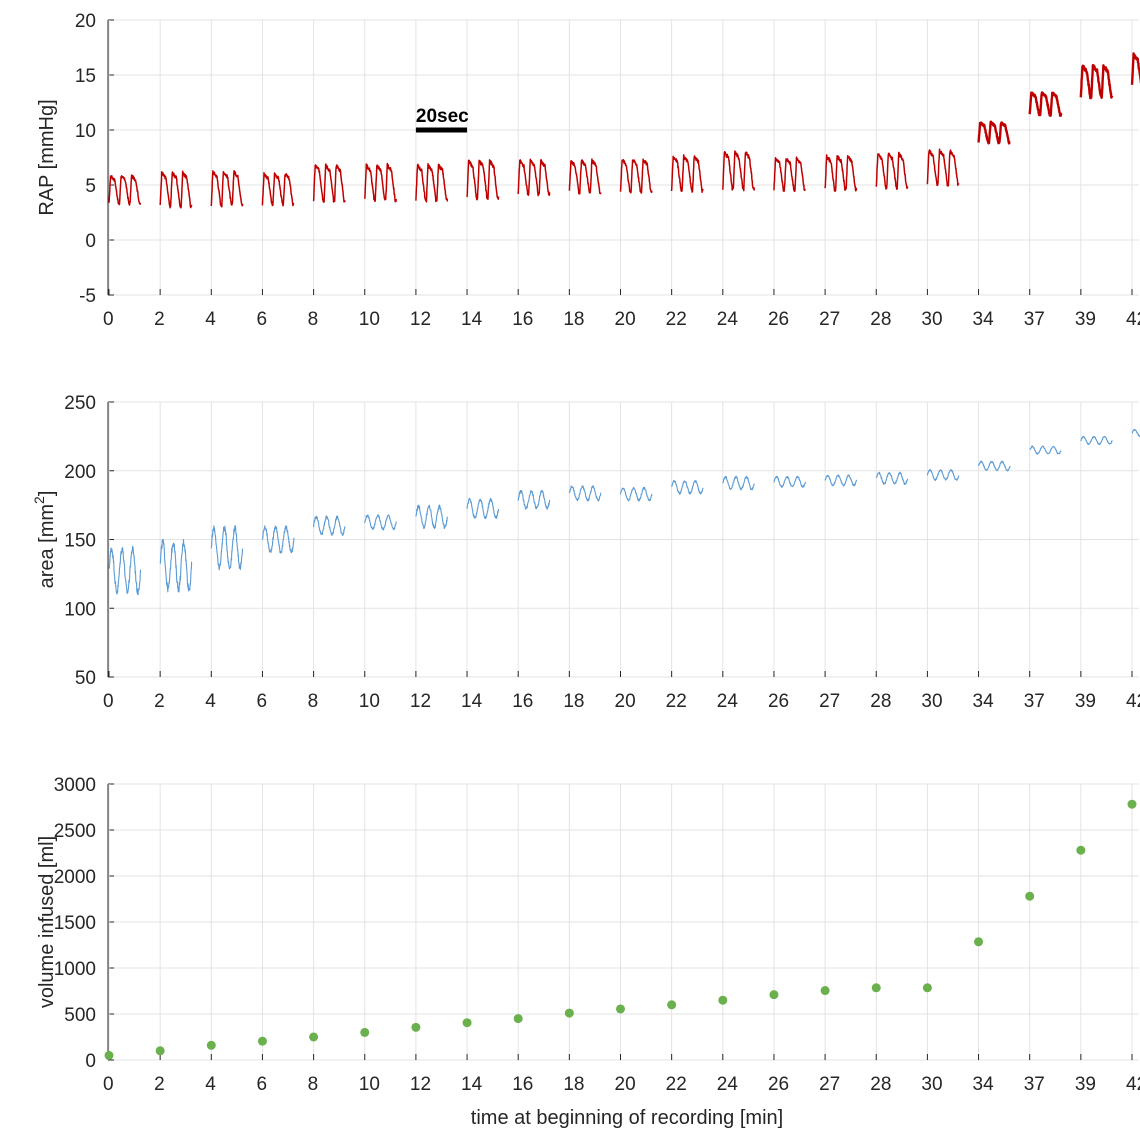  Describe the element at coordinates (75, 923) in the screenshot. I see `y-tick-label: 1500` at that location.